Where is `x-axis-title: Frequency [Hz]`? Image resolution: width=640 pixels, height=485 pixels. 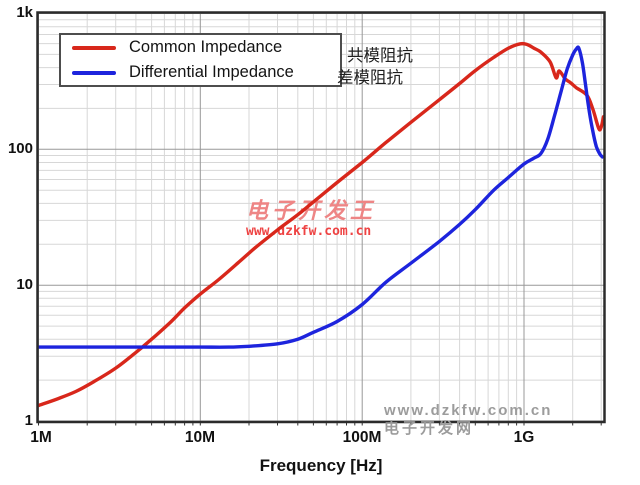 x-axis-title: Frequency [Hz] is located at coordinates (321, 465).